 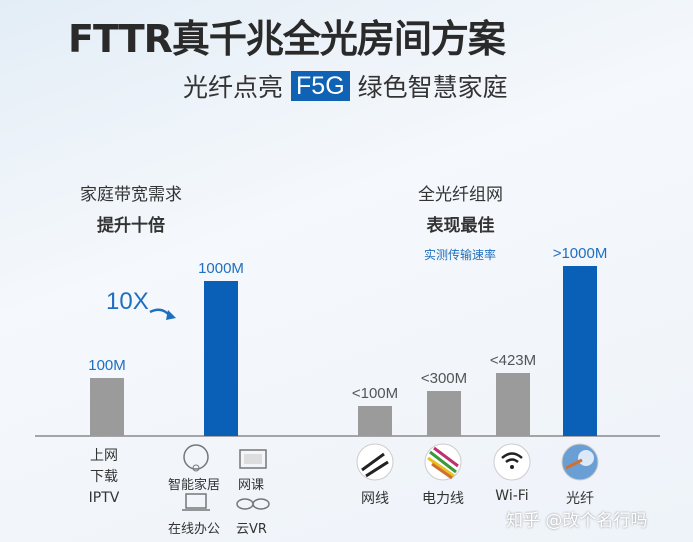 I want to click on optical-fiber-icon, so click(x=580, y=462).